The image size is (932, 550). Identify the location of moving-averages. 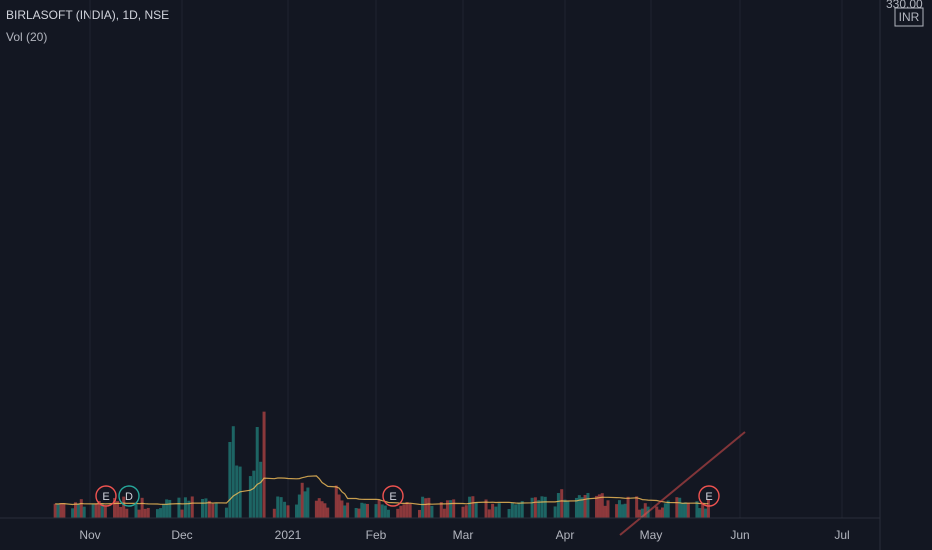
(682, 483).